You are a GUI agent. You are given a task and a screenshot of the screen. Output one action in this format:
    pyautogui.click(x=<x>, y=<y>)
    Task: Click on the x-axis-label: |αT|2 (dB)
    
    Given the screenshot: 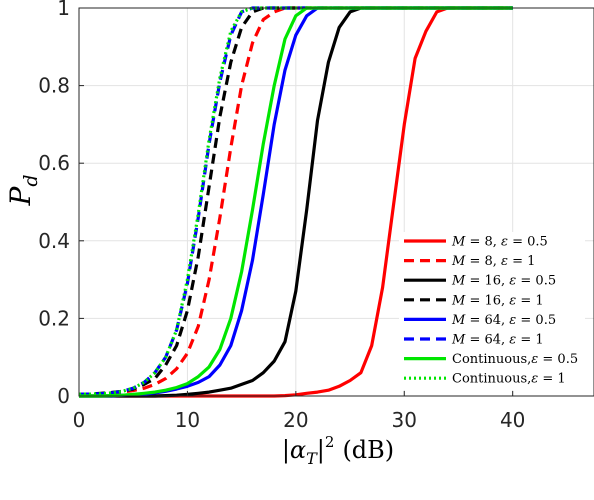 What is the action you would take?
    pyautogui.click(x=338, y=450)
    